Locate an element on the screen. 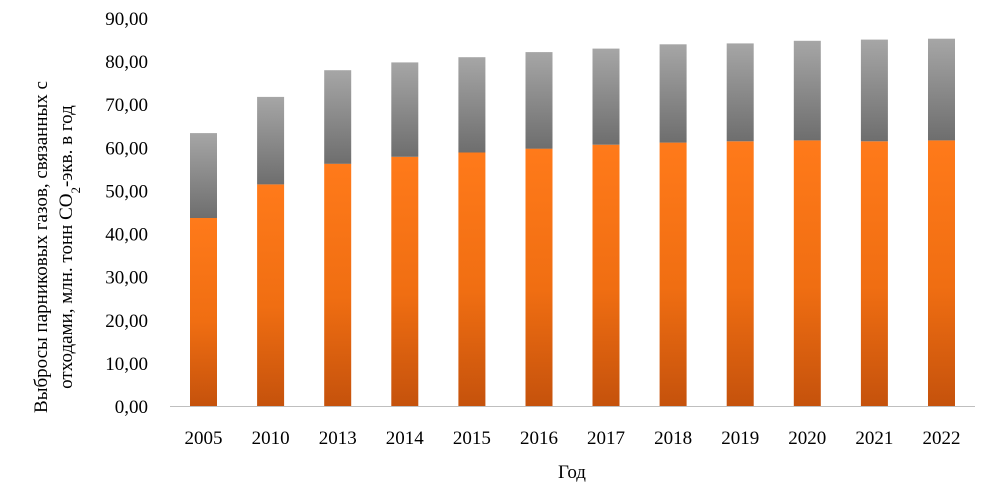 This screenshot has width=999, height=502. y-tick-label: 20,00 is located at coordinates (126, 321).